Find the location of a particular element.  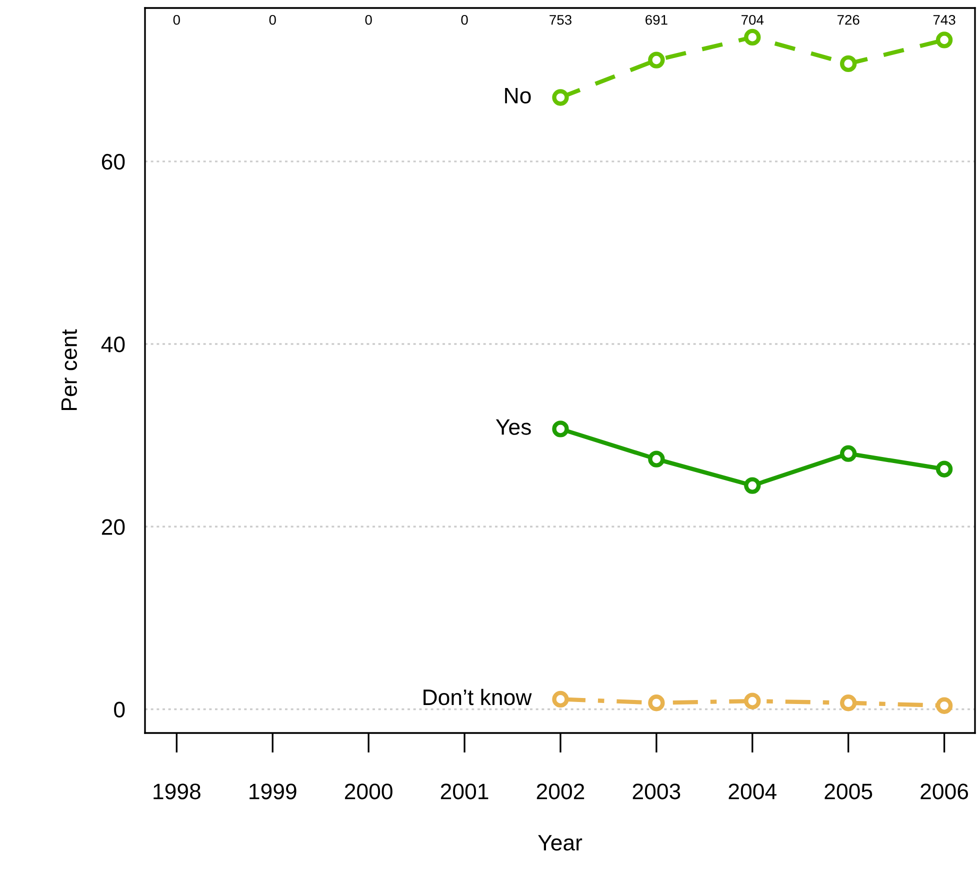

x-tick-label: 1999 is located at coordinates (273, 792).